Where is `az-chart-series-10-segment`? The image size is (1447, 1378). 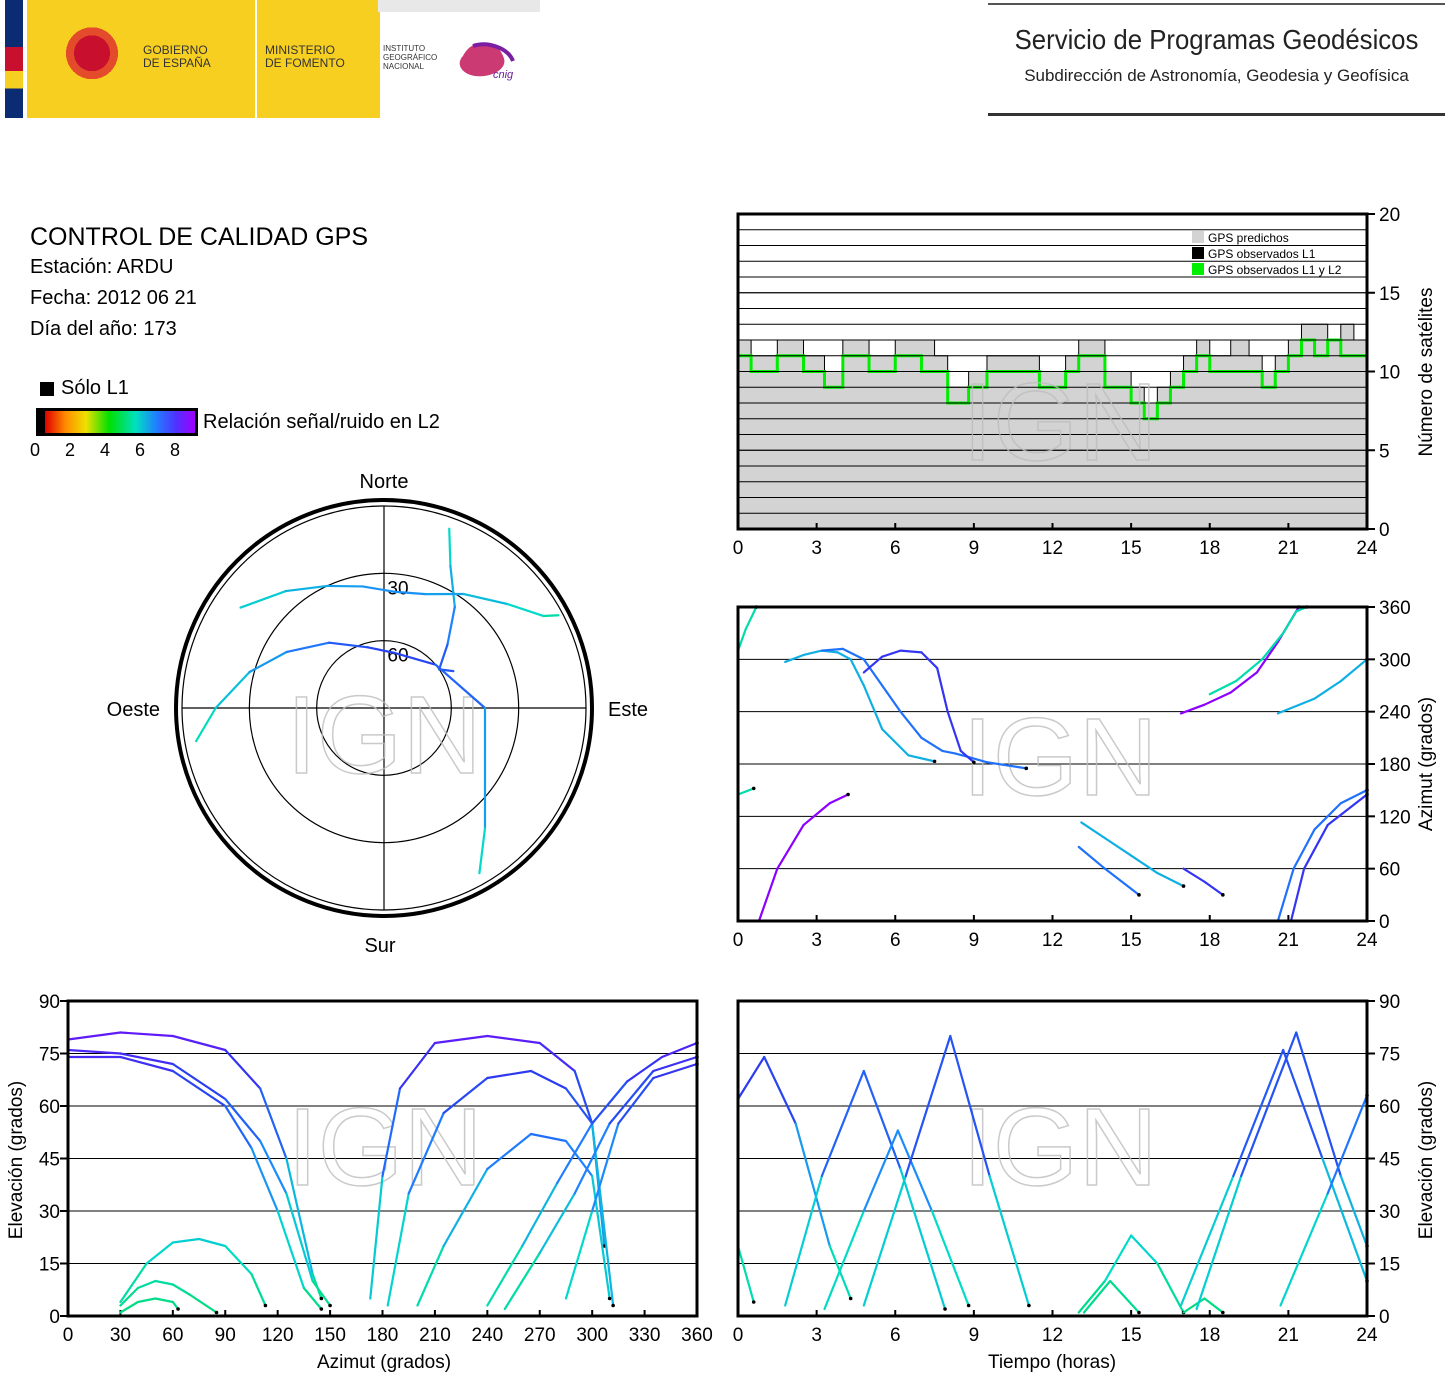
az-chart-series-10-segment is located at coordinates (1273, 646).